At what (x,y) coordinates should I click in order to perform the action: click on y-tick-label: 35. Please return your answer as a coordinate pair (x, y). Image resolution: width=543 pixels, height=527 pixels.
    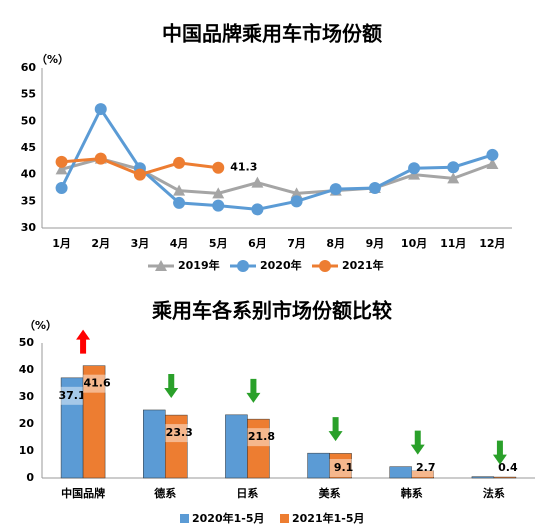
    Looking at the image, I should click on (28, 200).